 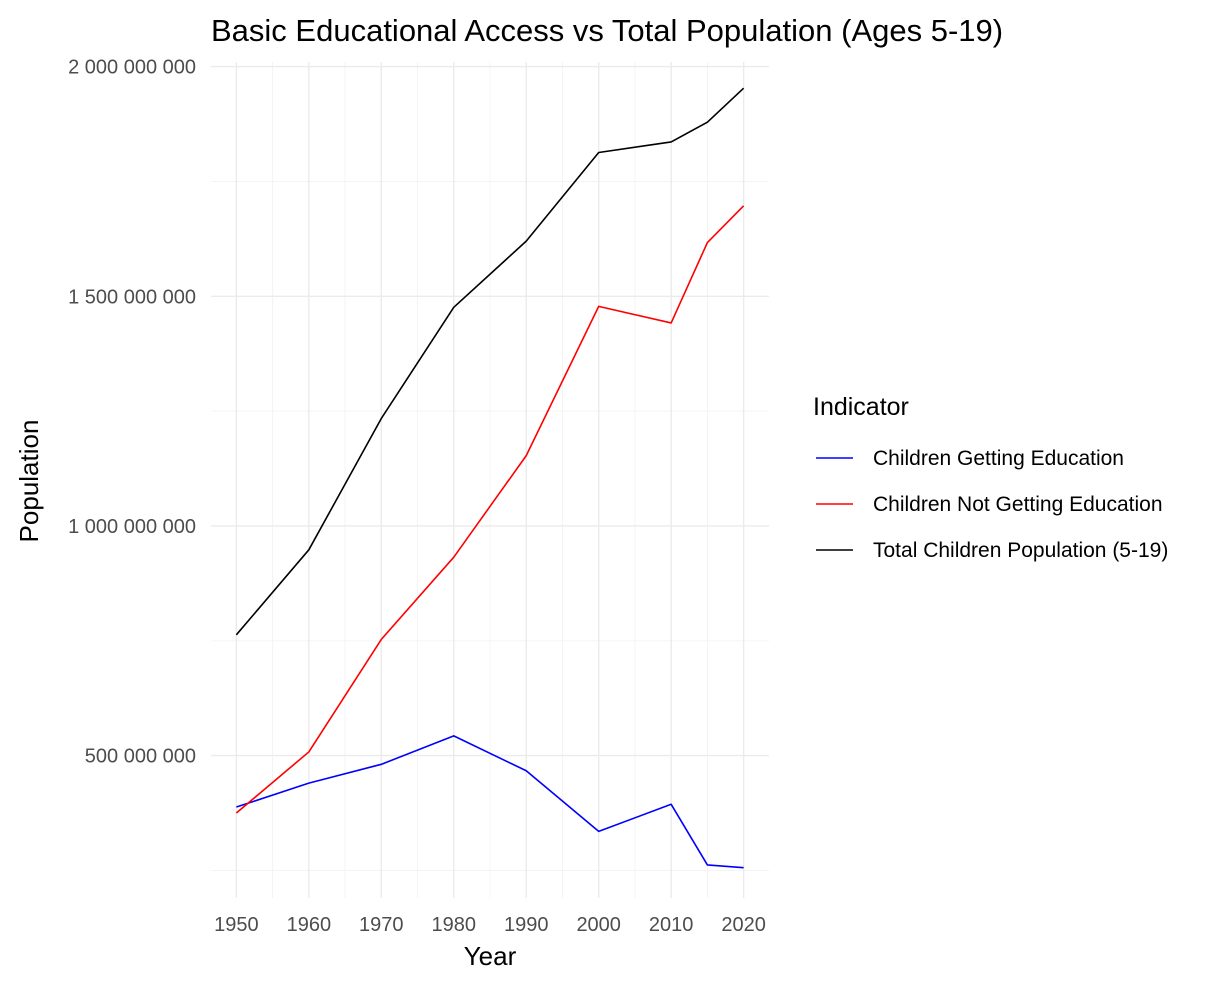 What do you see at coordinates (526, 925) in the screenshot?
I see `x-tick-label: 1990` at bounding box center [526, 925].